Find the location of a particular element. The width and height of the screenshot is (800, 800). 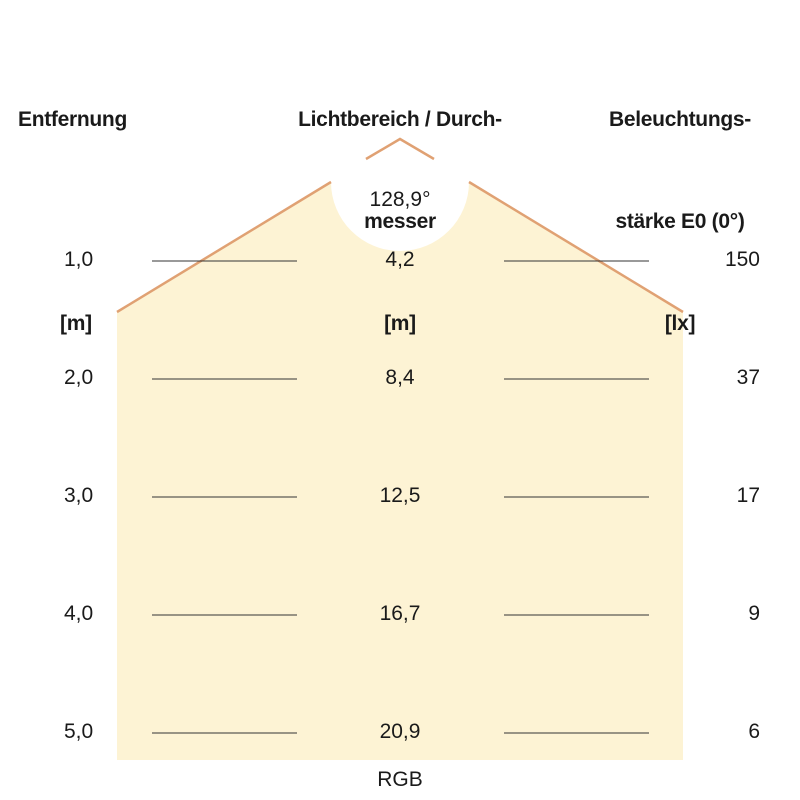

beam-angle-label: 128,9° is located at coordinates (400, 199).